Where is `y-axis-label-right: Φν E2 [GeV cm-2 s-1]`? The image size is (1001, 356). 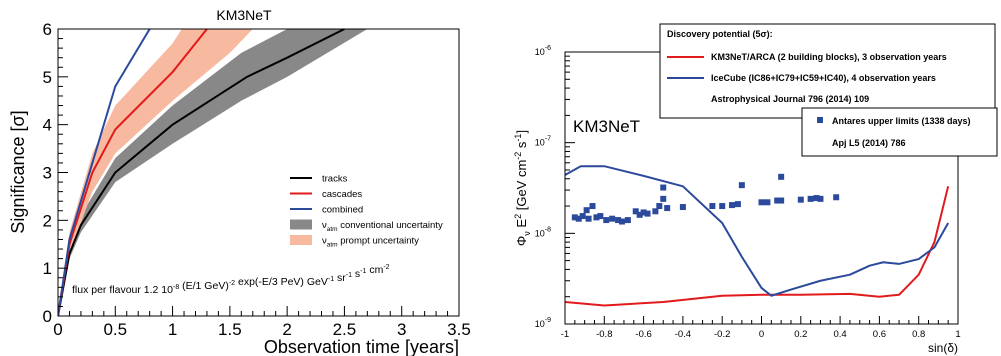 y-axis-label-right: Φν E2 [GeV cm-2 s-1] is located at coordinates (522, 188).